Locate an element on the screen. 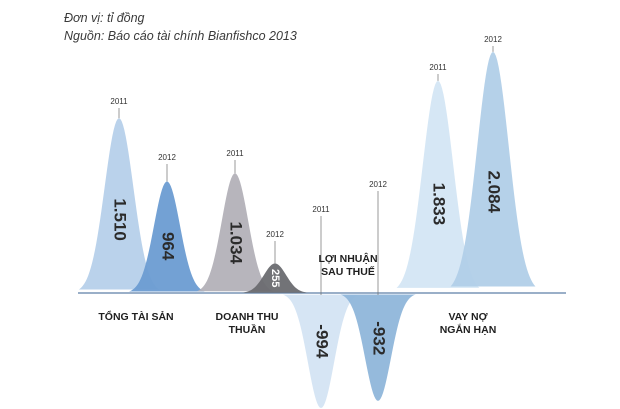  year-label-1-2012: 2012 is located at coordinates (275, 234).